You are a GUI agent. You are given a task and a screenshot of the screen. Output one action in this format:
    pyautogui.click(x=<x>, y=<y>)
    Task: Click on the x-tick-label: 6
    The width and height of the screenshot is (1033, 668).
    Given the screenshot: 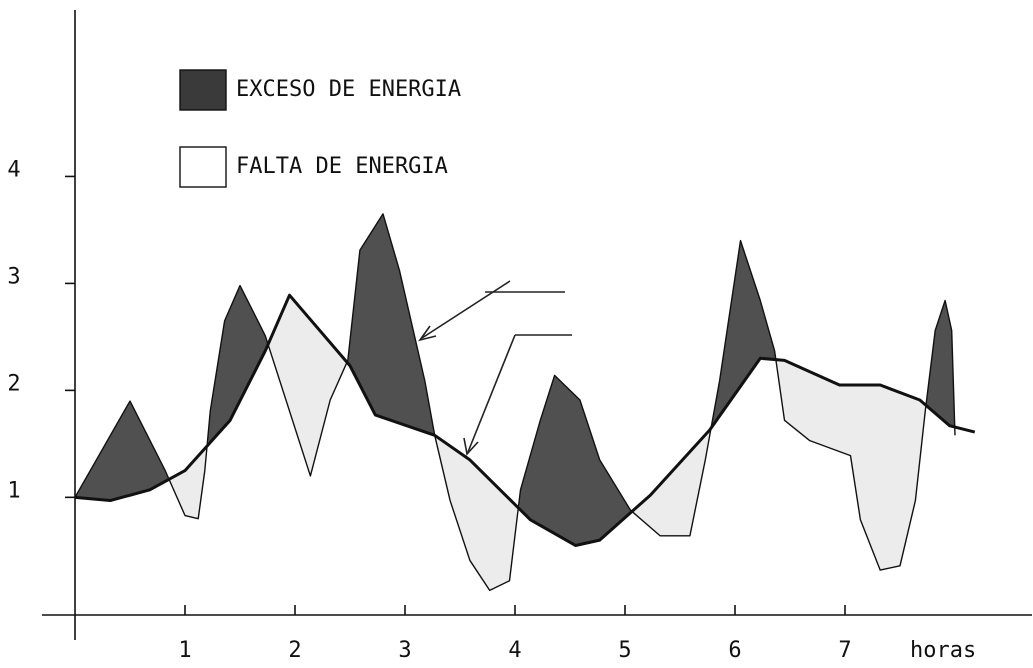 What is the action you would take?
    pyautogui.click(x=734, y=650)
    